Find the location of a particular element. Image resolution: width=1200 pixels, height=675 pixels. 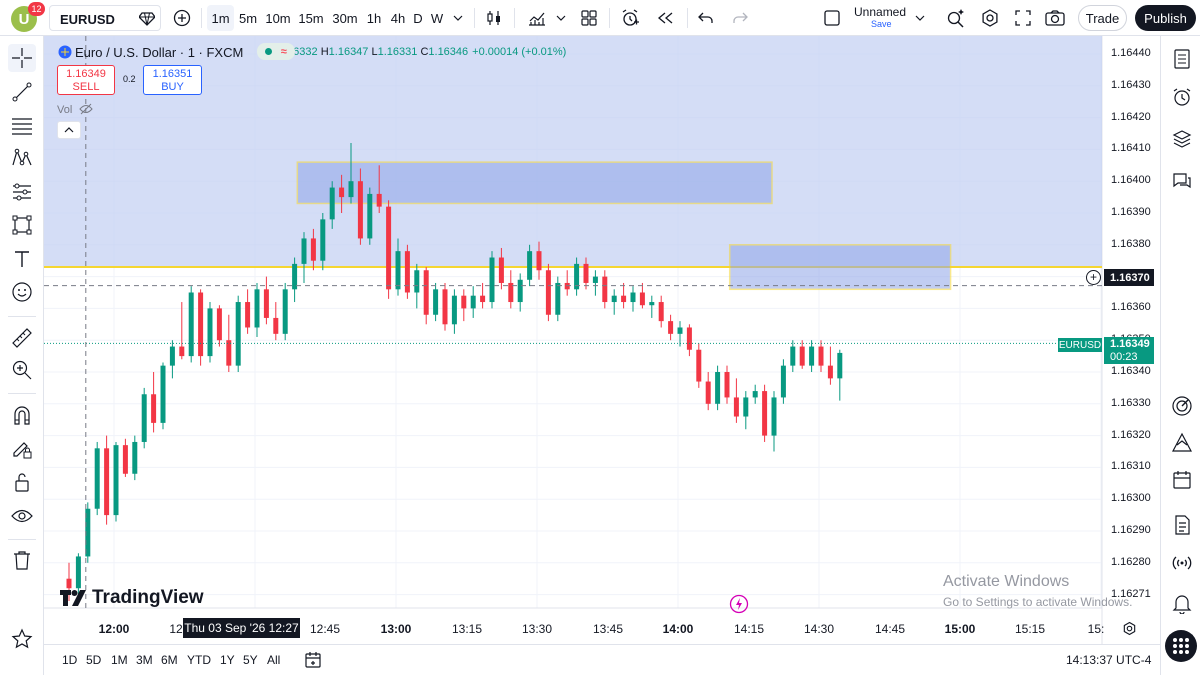

pattern-tool is located at coordinates (22, 158).